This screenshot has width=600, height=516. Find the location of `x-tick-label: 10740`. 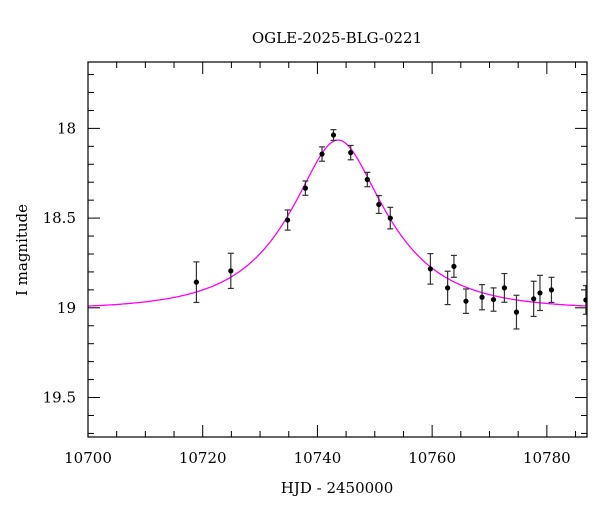

x-tick-label: 10740 is located at coordinates (318, 458).